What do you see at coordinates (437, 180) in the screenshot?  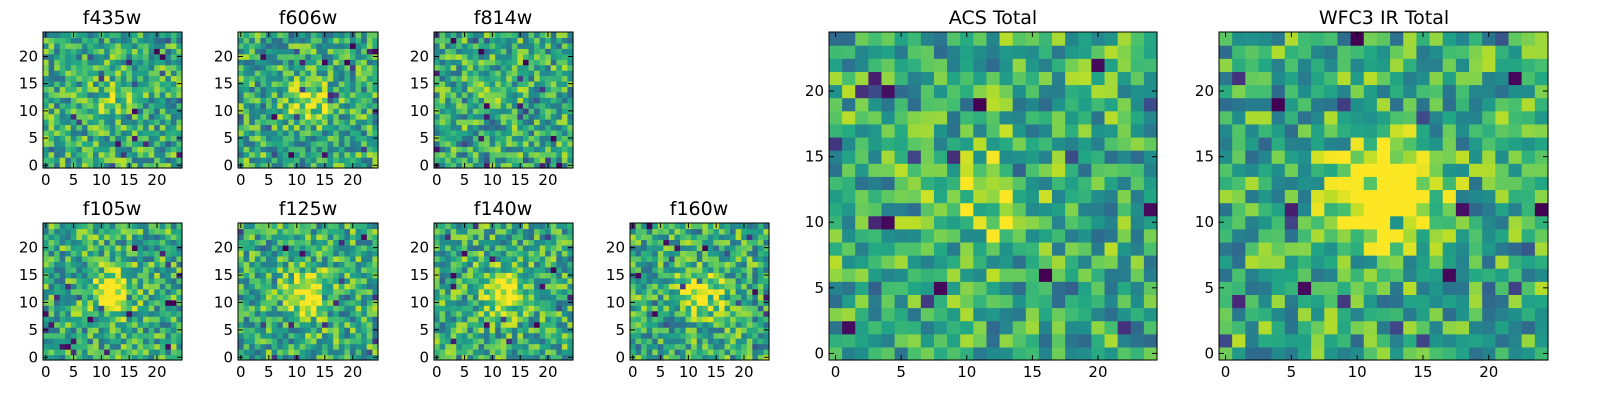 I see `x-tick-label: 0` at bounding box center [437, 180].